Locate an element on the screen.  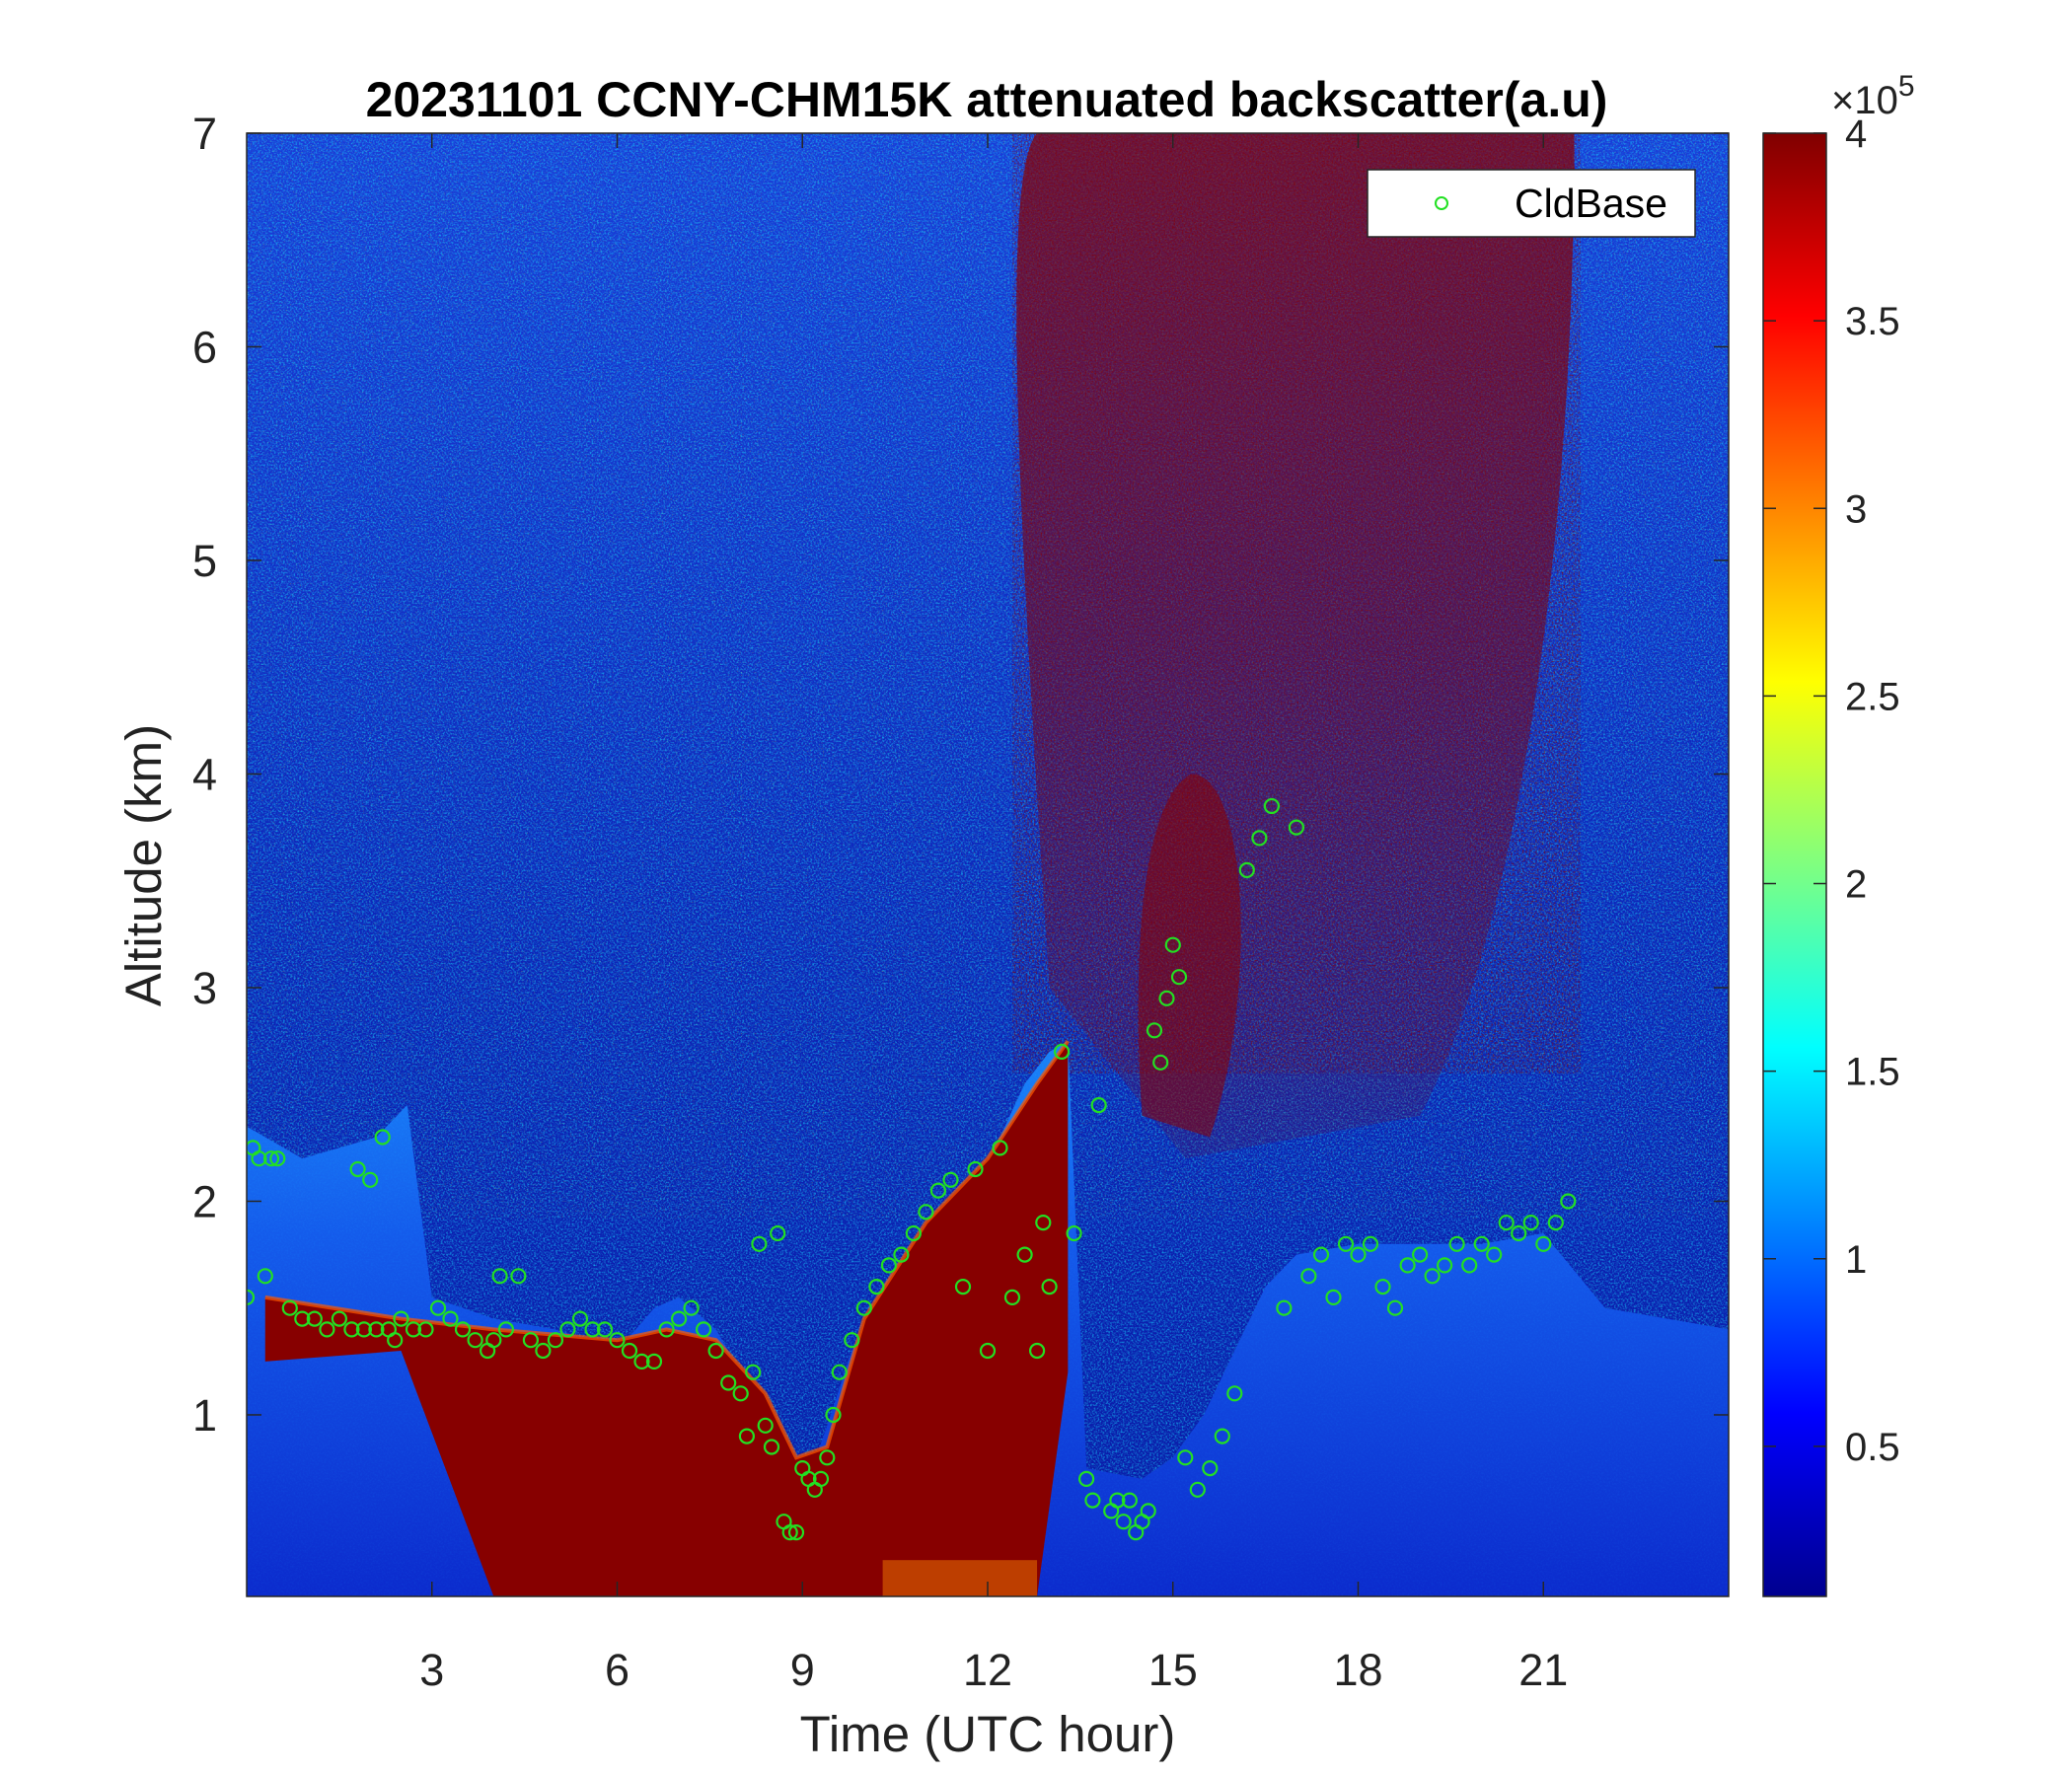
colorbar-tick-label: 0.5 is located at coordinates (1873, 1447).